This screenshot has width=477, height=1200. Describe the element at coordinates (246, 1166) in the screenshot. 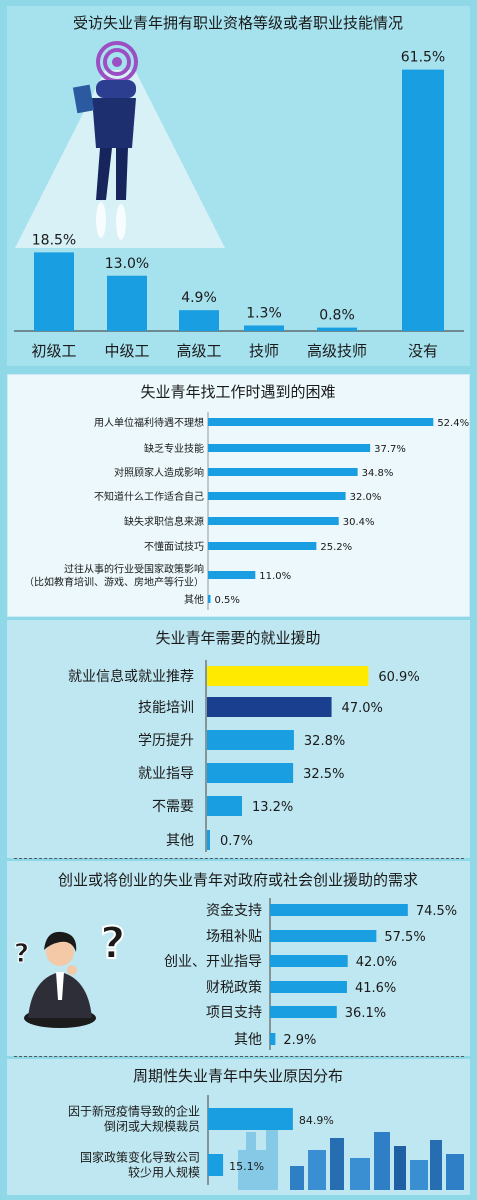

I see `data-label: 15.1%` at that location.